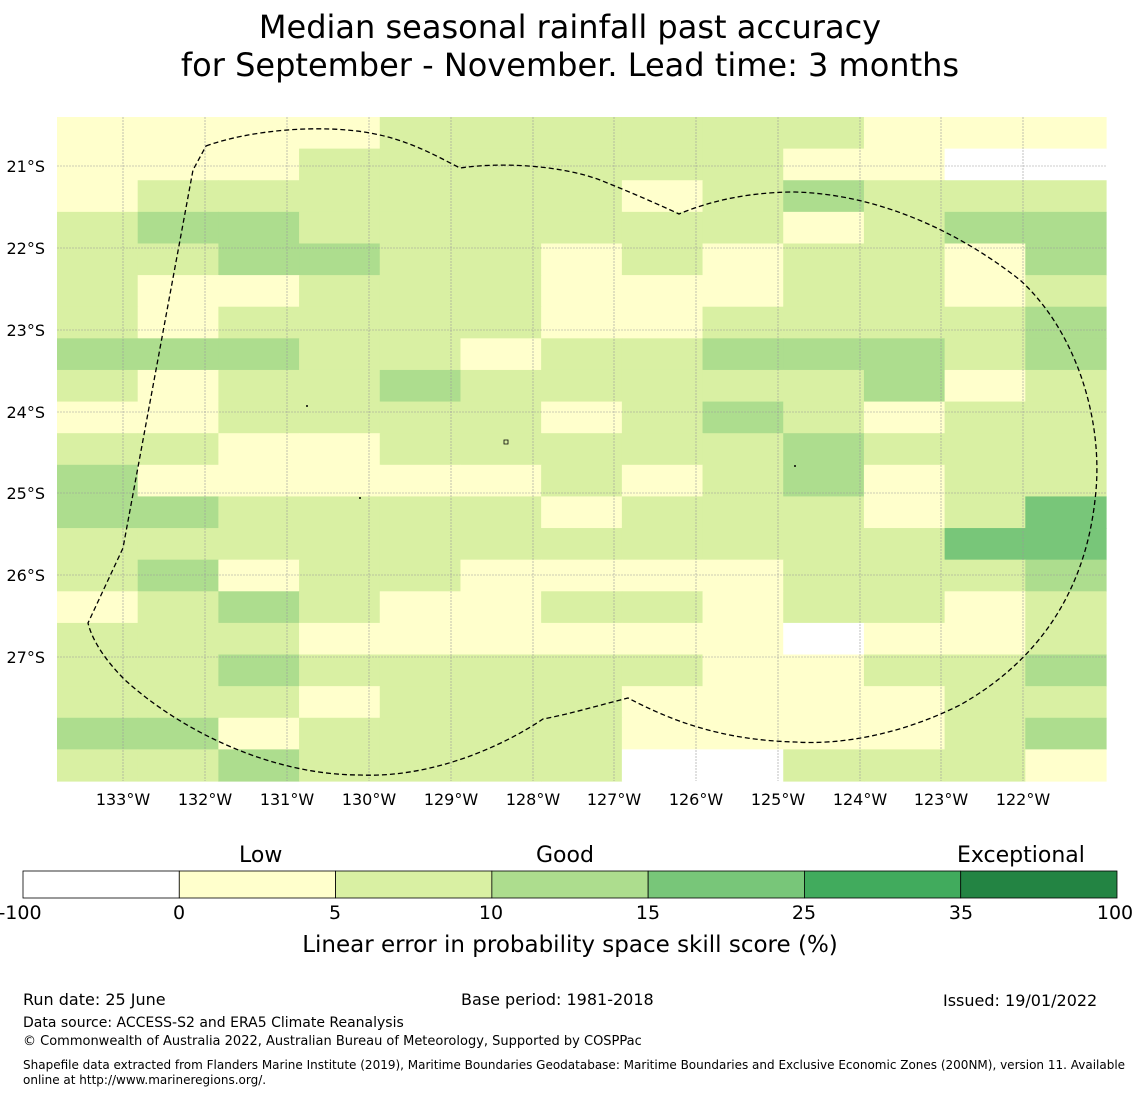 This screenshot has height=1095, width=1140. Describe the element at coordinates (557, 999) in the screenshot. I see `base-period: Base period: 1981-2018` at that location.